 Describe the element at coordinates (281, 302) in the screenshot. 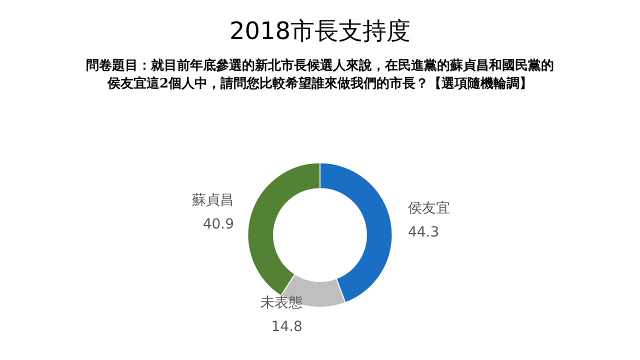

I see `slice-label: 未表態` at that location.